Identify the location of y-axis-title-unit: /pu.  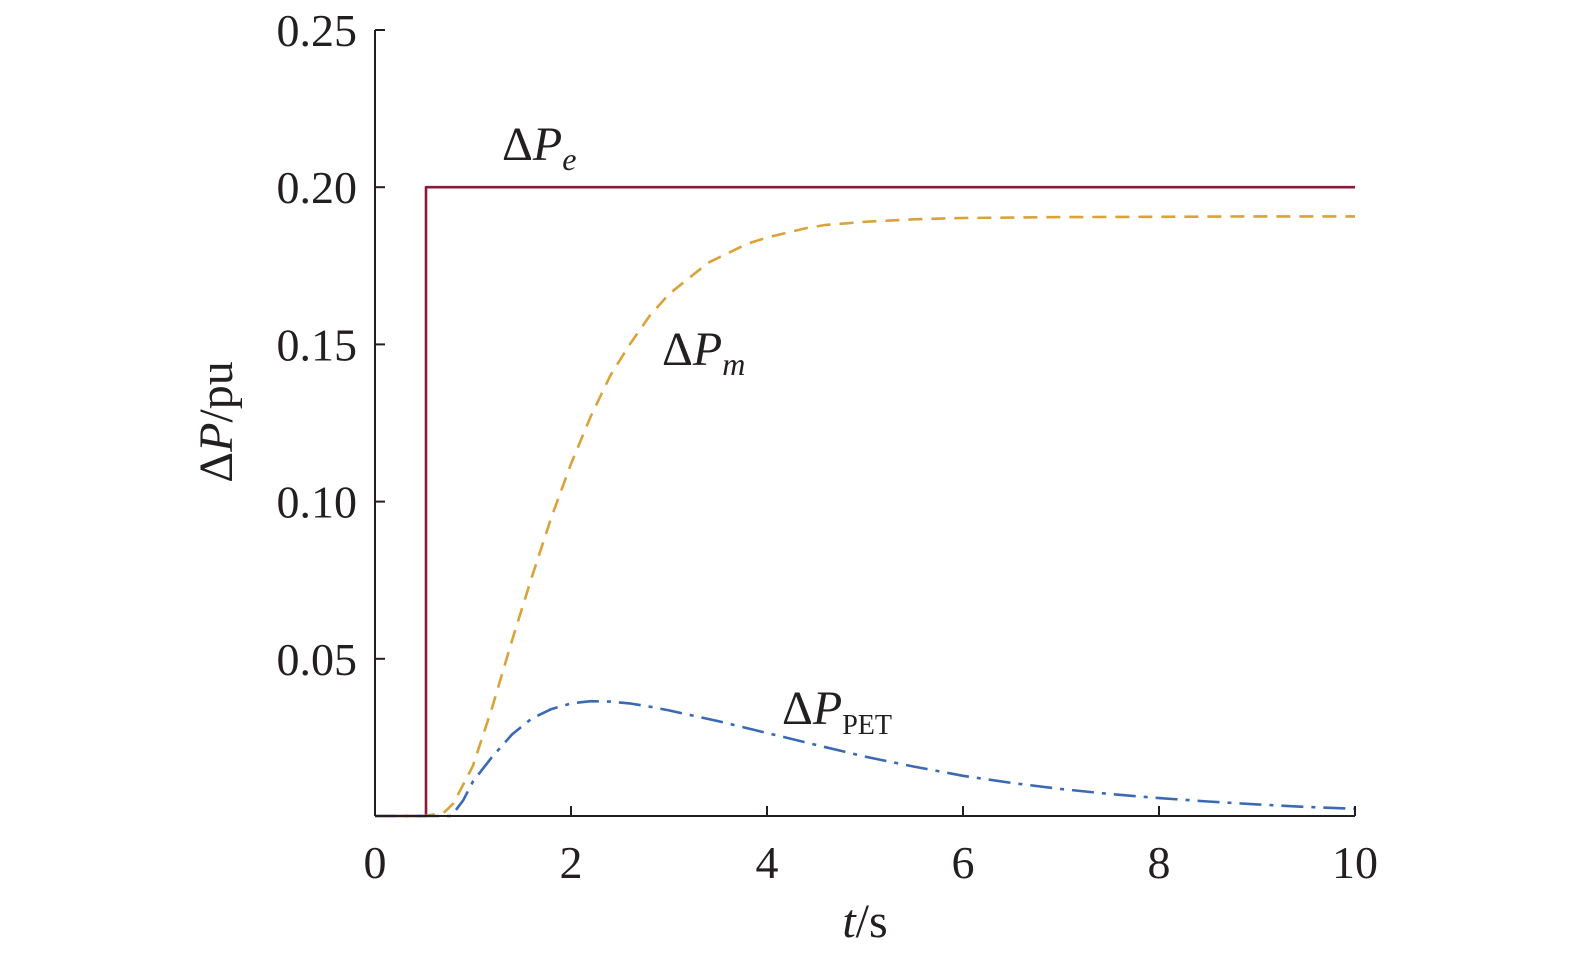
(216, 391).